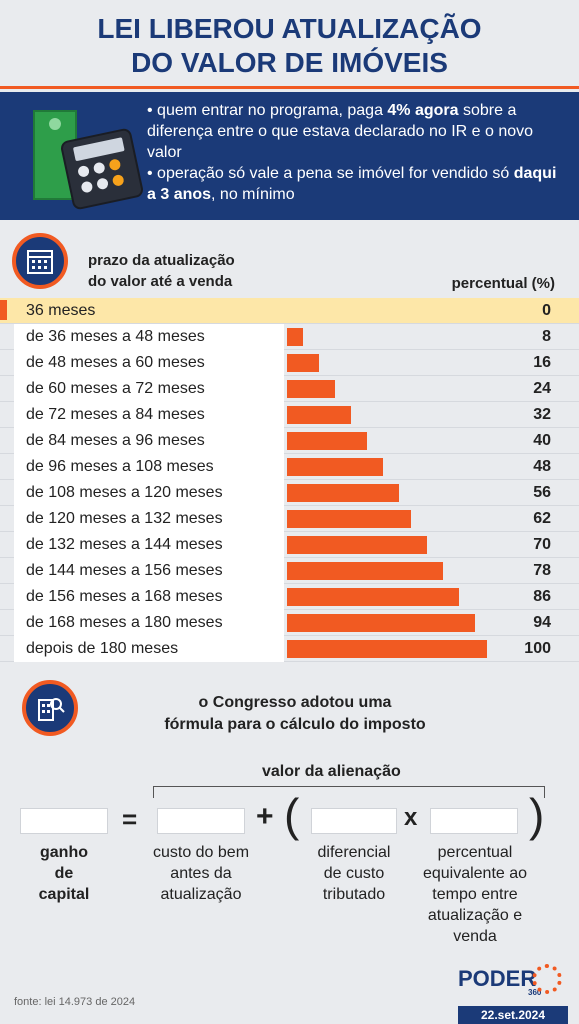 The width and height of the screenshot is (579, 1024). I want to click on table-row: 36 meses 0, so click(289, 311).